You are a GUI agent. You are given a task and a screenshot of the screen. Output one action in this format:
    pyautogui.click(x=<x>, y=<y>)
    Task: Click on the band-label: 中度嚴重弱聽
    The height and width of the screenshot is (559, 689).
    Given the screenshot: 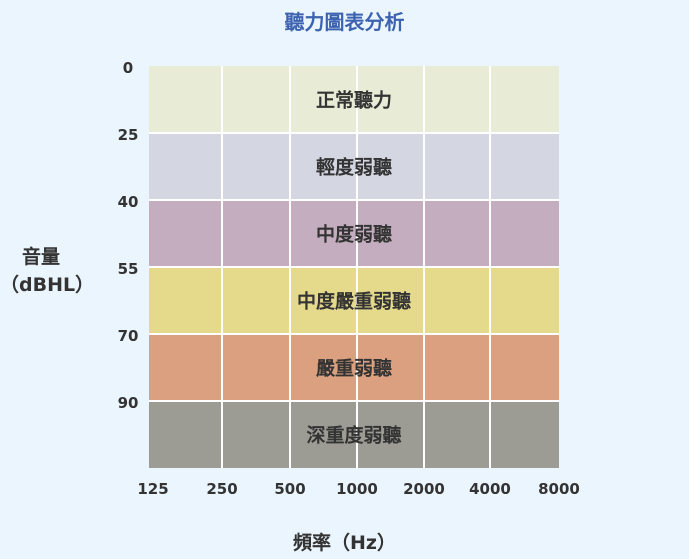 What is the action you would take?
    pyautogui.click(x=354, y=301)
    